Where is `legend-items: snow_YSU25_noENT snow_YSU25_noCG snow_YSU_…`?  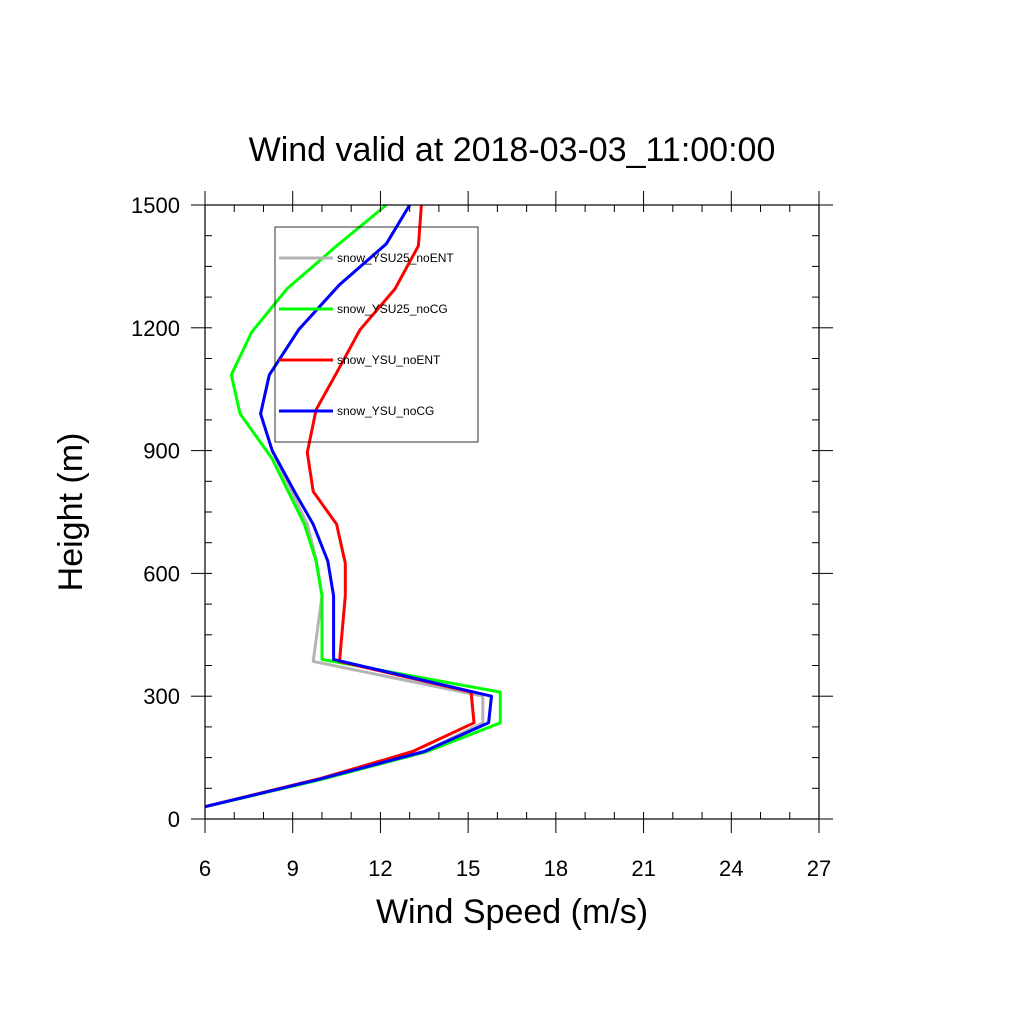
legend-items: snow_YSU25_noENT snow_YSU25_noCG snow_YSU_… is located at coordinates (366, 334).